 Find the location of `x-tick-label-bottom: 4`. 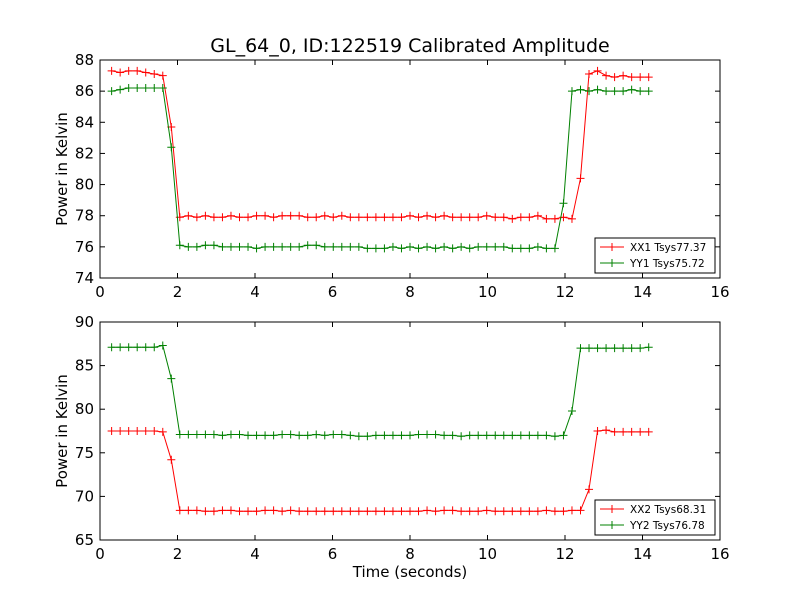

x-tick-label-bottom: 4 is located at coordinates (255, 554).